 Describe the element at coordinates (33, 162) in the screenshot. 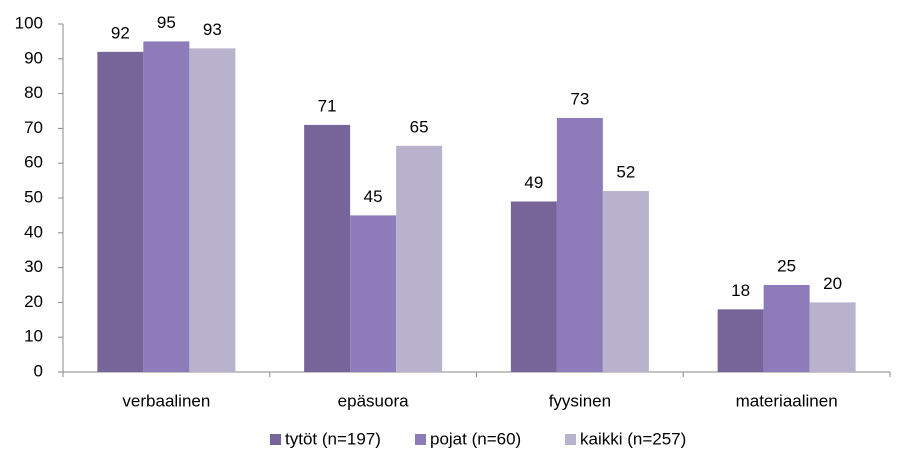

I see `y-tick-label: 60` at that location.